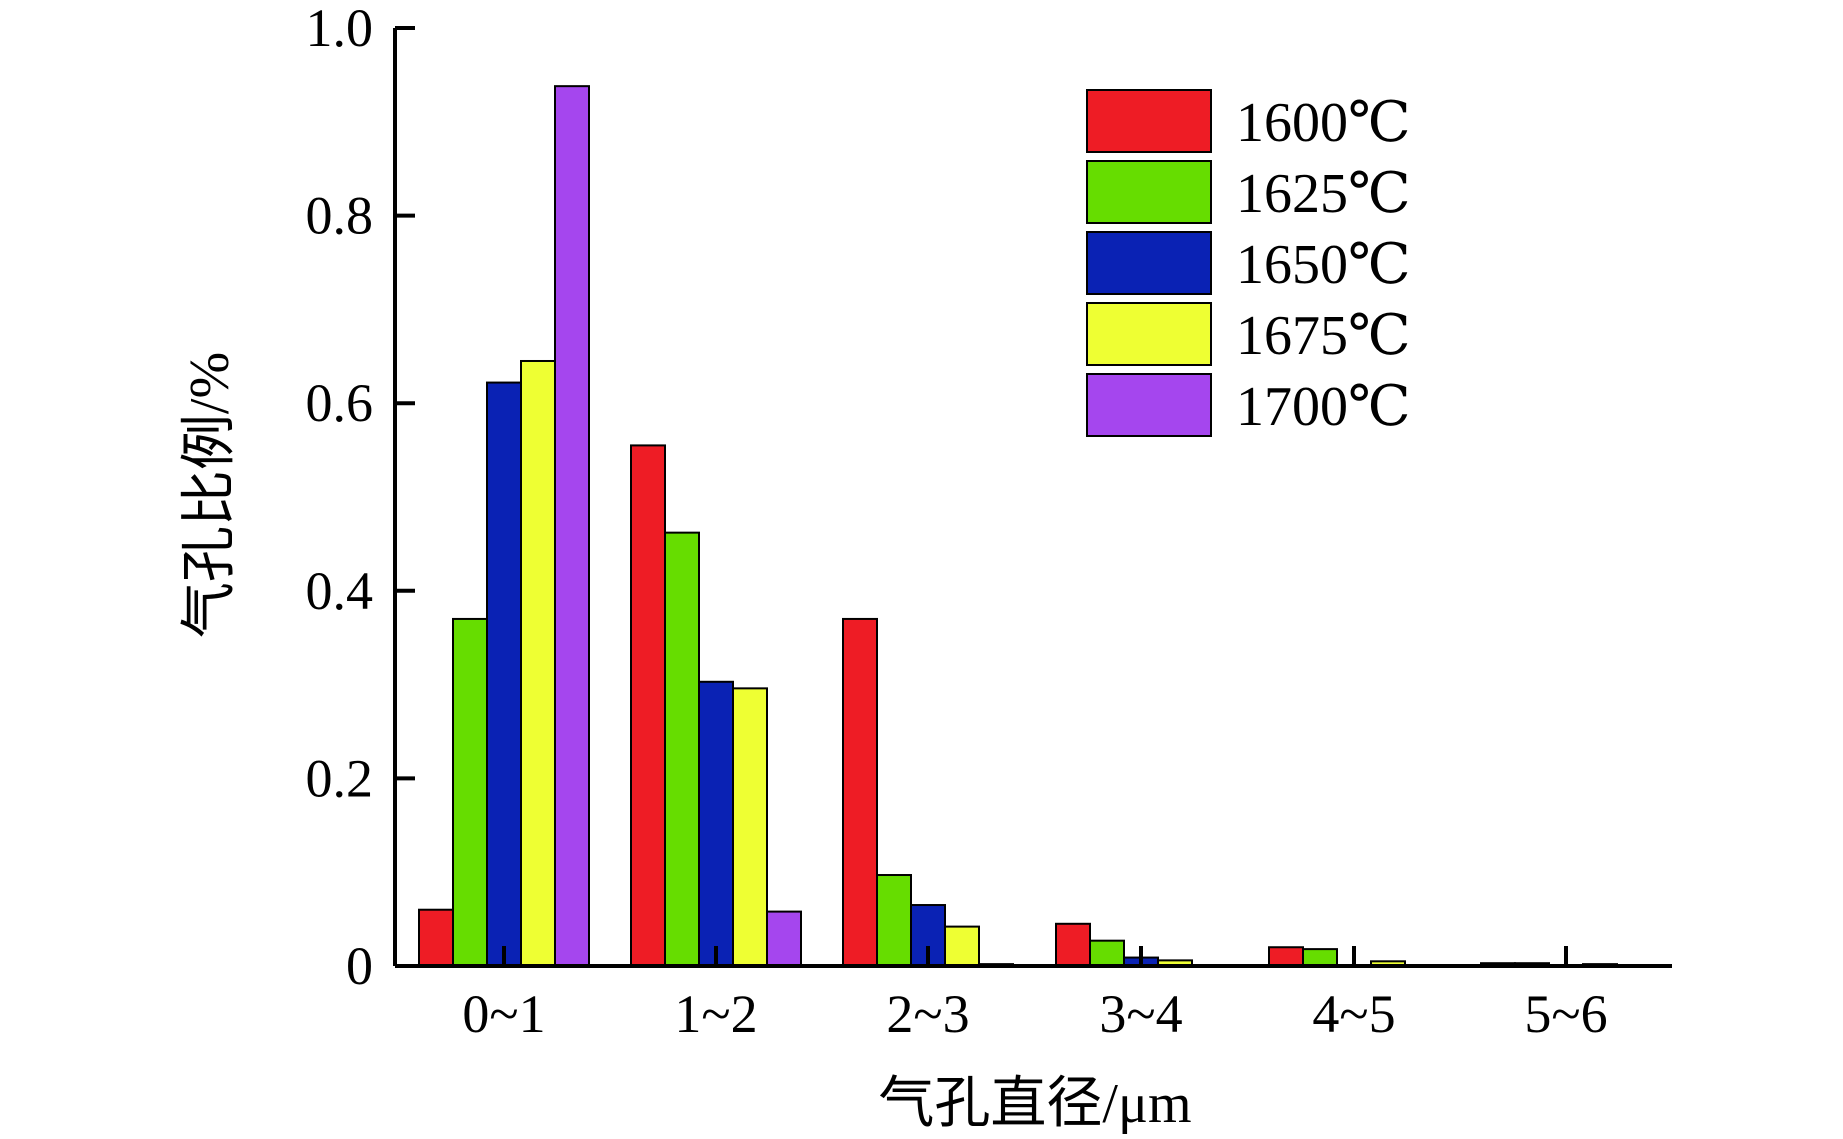  I want to click on y-tick-label: 0.8, so click(340, 216).